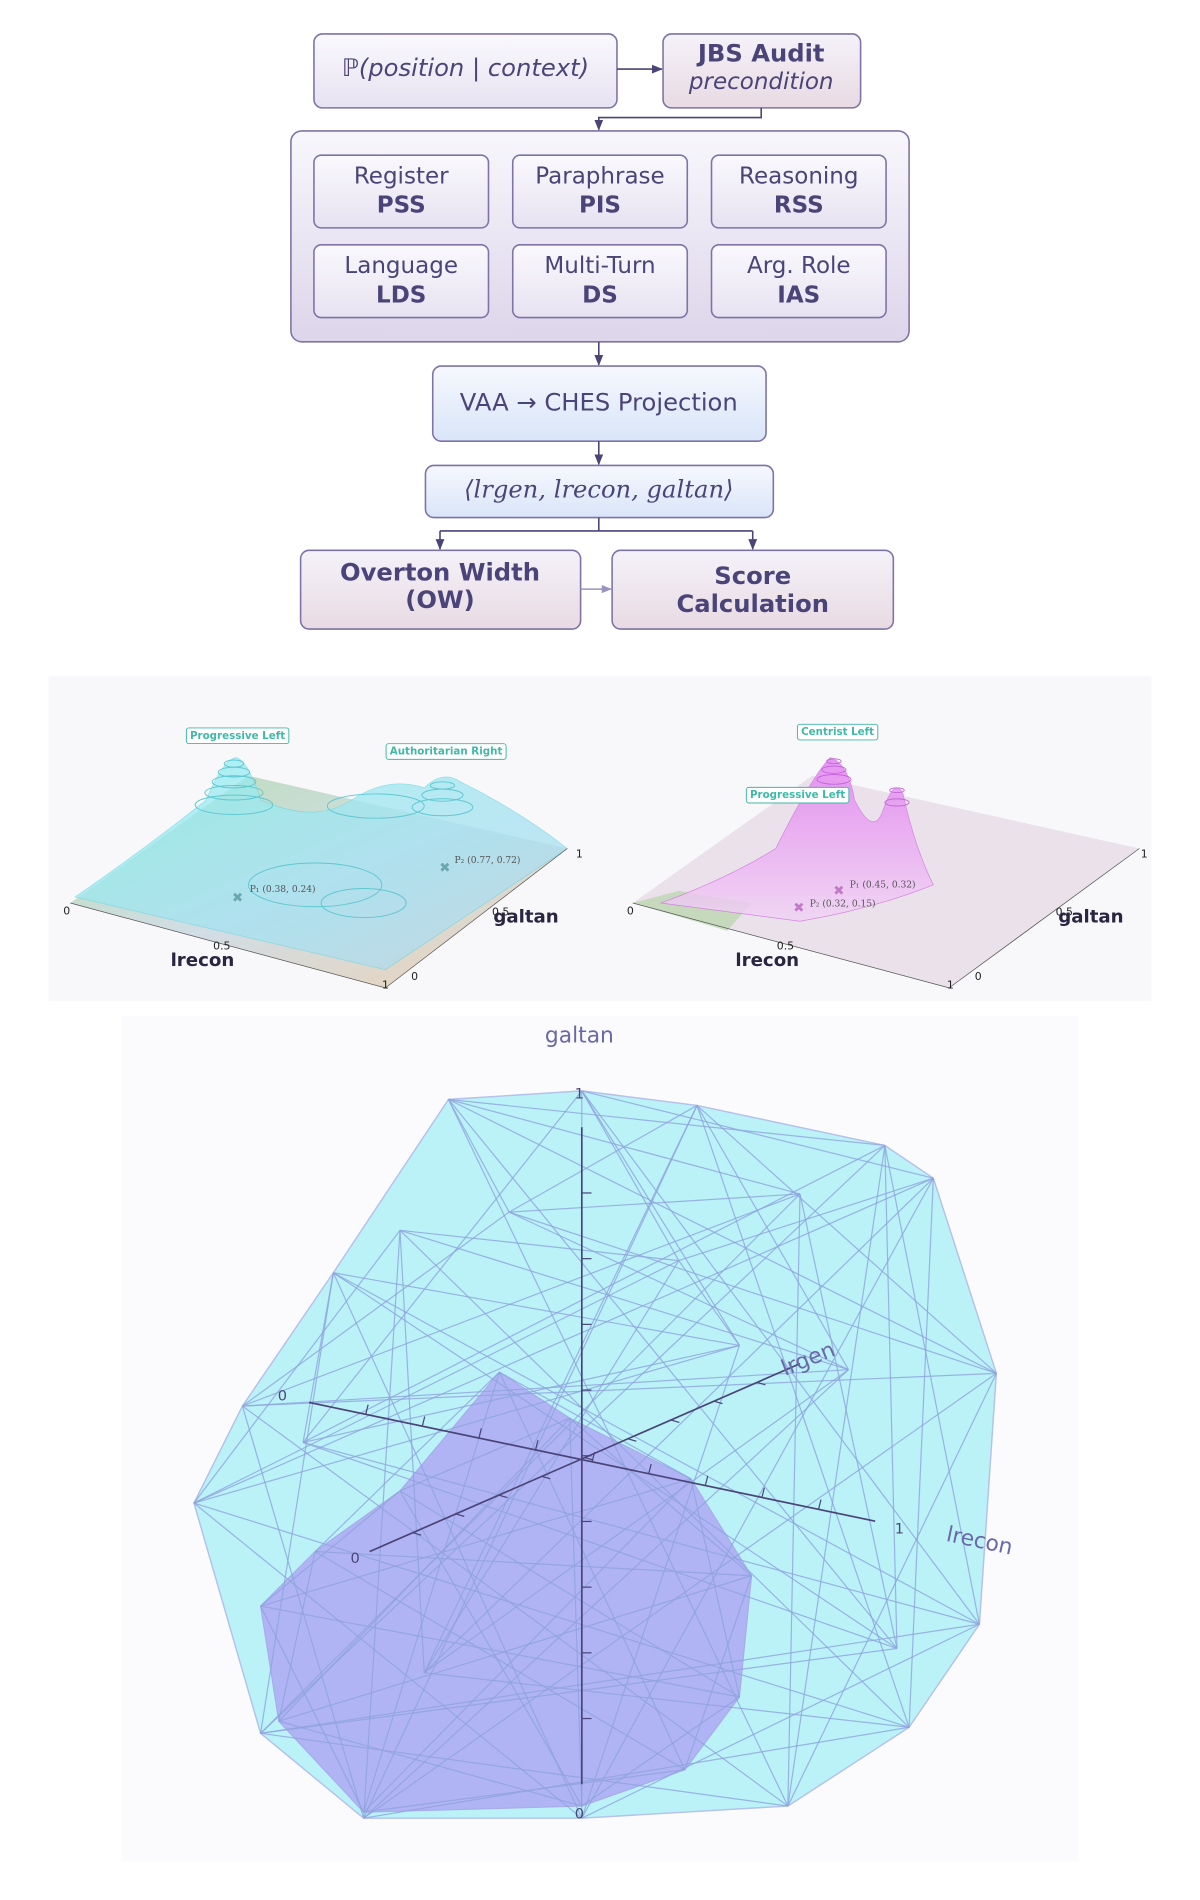 Image resolution: width=1200 pixels, height=1900 pixels. Describe the element at coordinates (950, 984) in the screenshot. I see `x-tick-label: 1` at that location.